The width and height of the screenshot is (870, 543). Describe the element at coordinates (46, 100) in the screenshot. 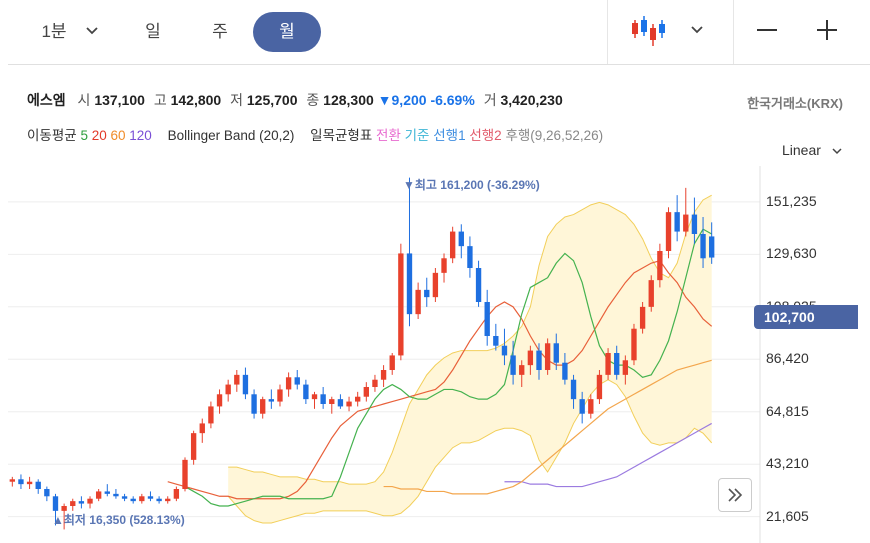

I see `stock-name: 에스엠` at that location.